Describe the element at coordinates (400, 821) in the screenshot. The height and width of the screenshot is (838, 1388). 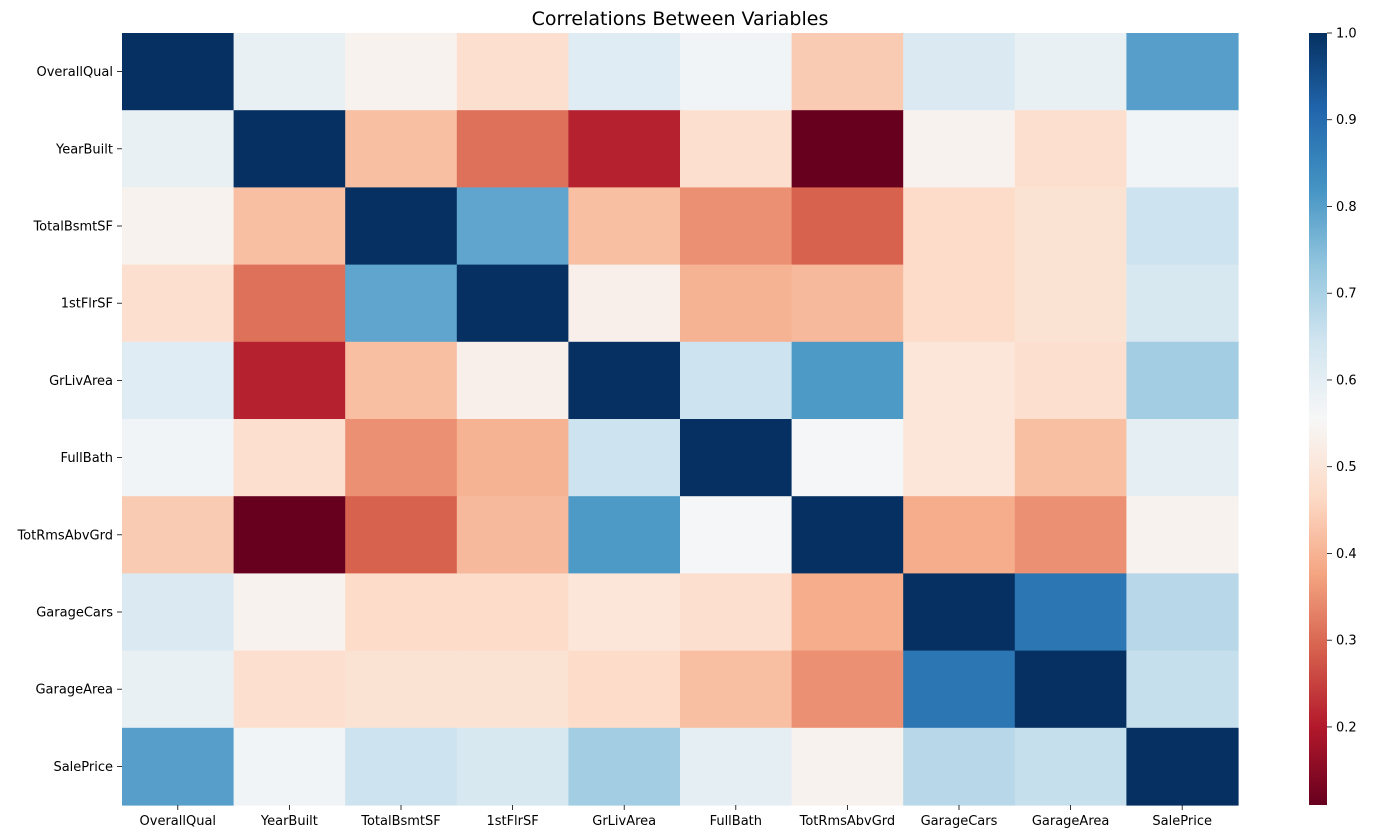
I see `x-tick-label-TotalBsmtSF: TotalBsmtSF` at that location.